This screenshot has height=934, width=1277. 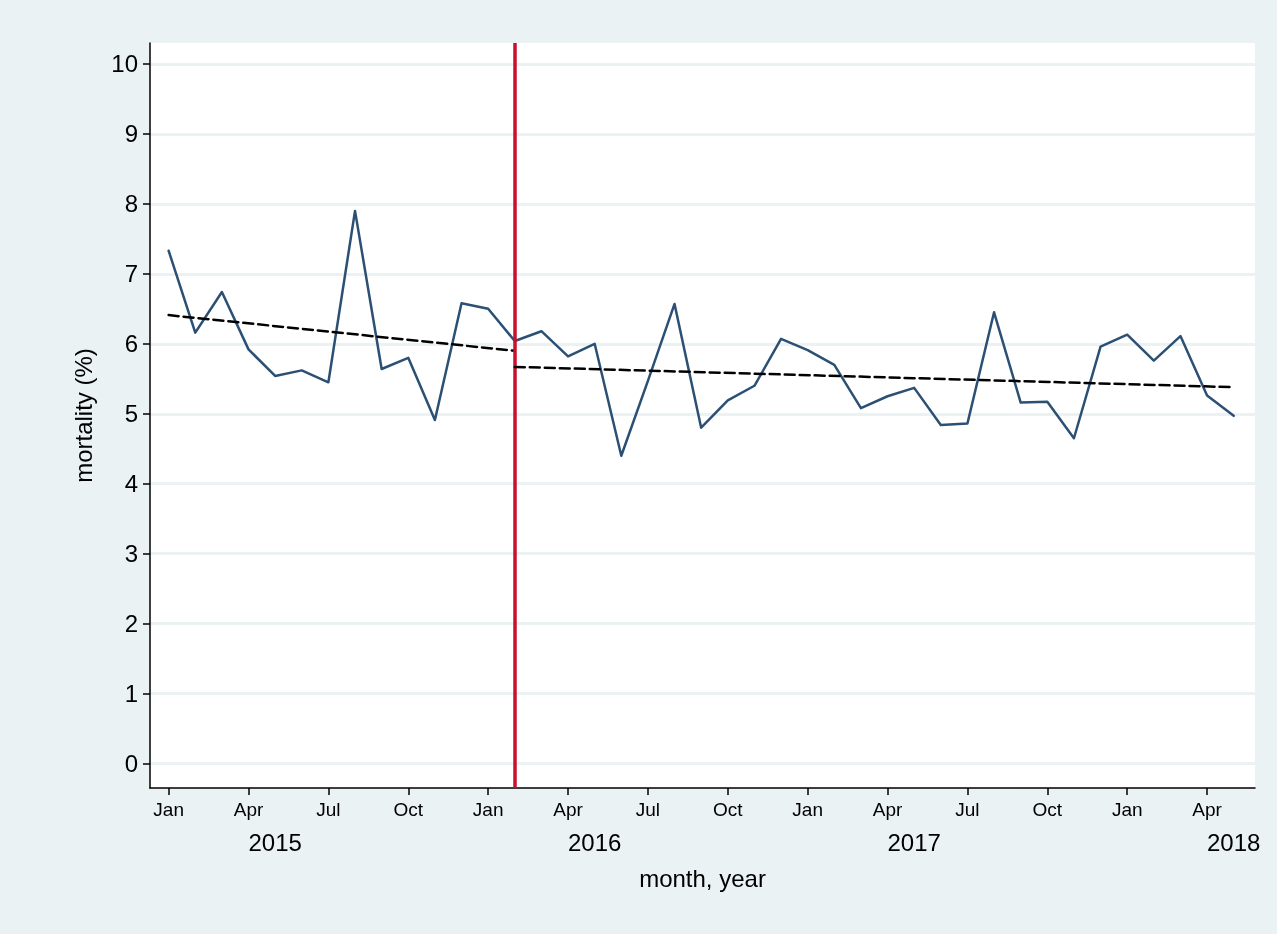 What do you see at coordinates (131, 274) in the screenshot?
I see `y-tick-label: 7` at bounding box center [131, 274].